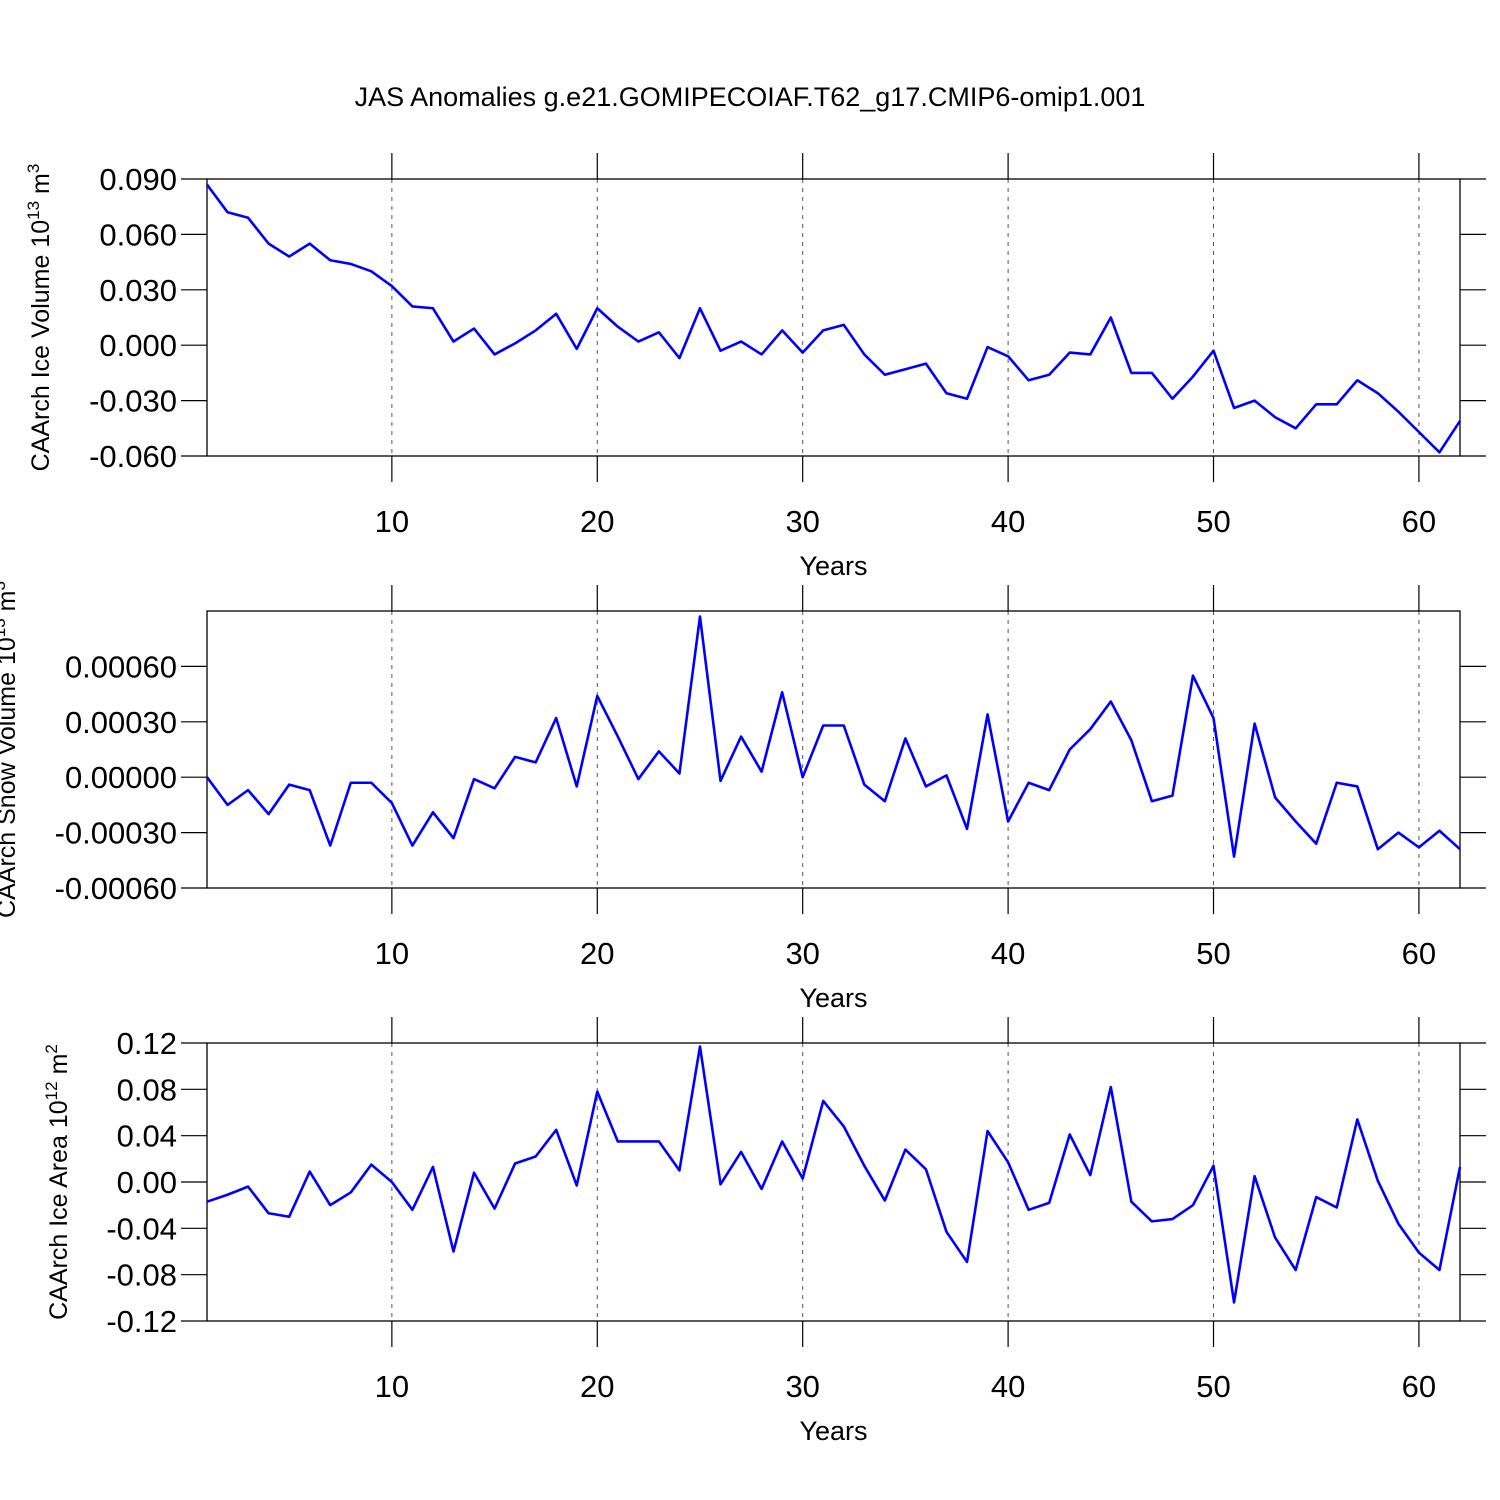 The width and height of the screenshot is (1500, 1500). Describe the element at coordinates (141, 1228) in the screenshot. I see `y-tick-label: -0.04` at that location.